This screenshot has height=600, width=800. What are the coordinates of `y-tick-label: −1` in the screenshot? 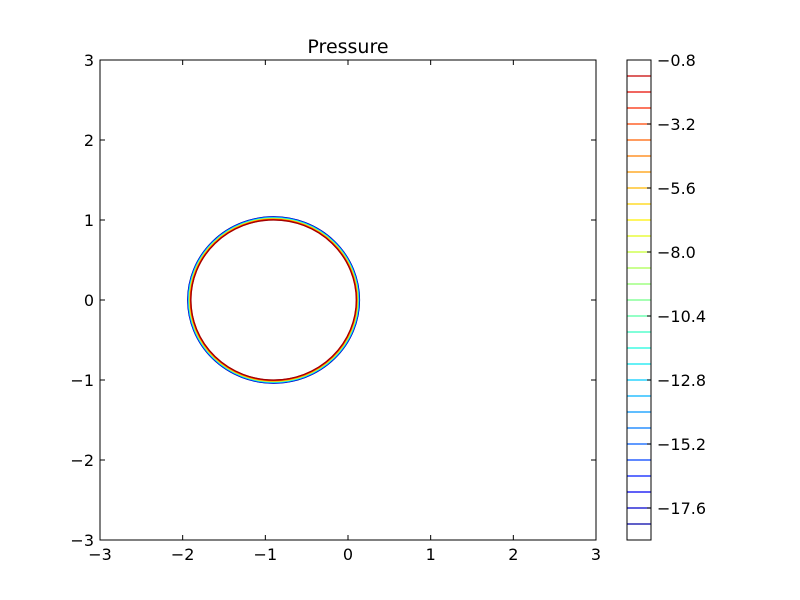 It's located at (82, 380).